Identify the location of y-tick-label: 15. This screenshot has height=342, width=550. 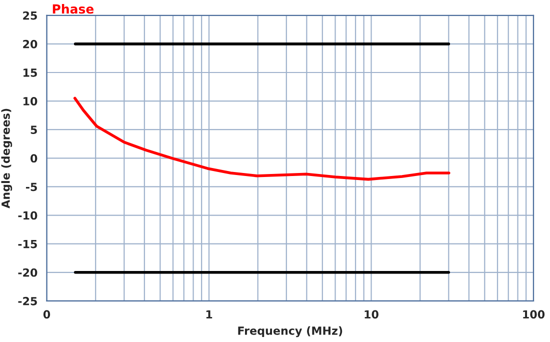
(30, 72).